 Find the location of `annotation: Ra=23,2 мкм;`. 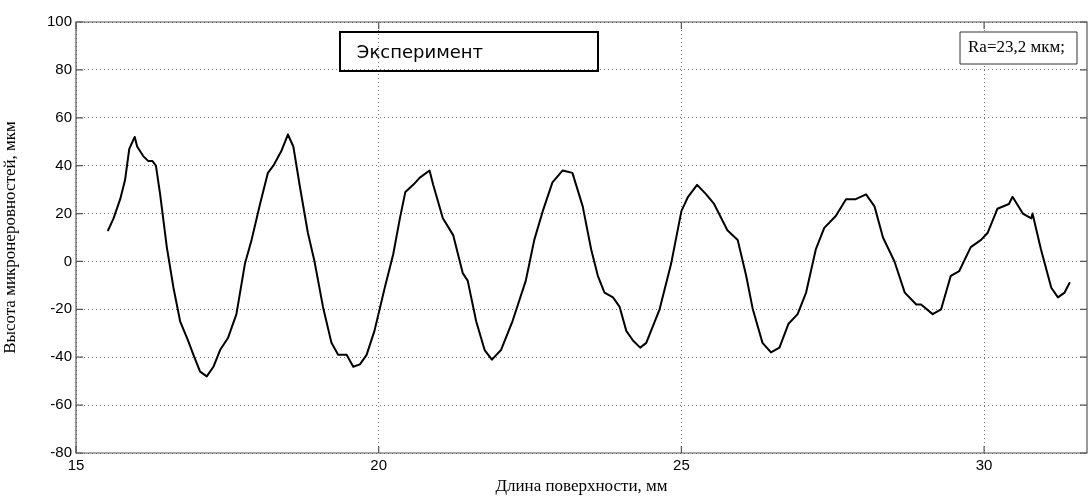

annotation: Ra=23,2 мкм; is located at coordinates (1017, 47).